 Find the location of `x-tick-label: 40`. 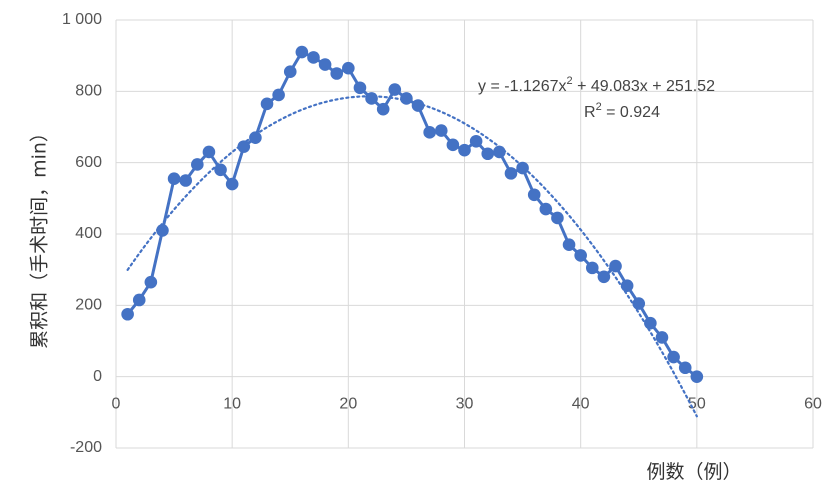

x-tick-label: 40 is located at coordinates (581, 404).